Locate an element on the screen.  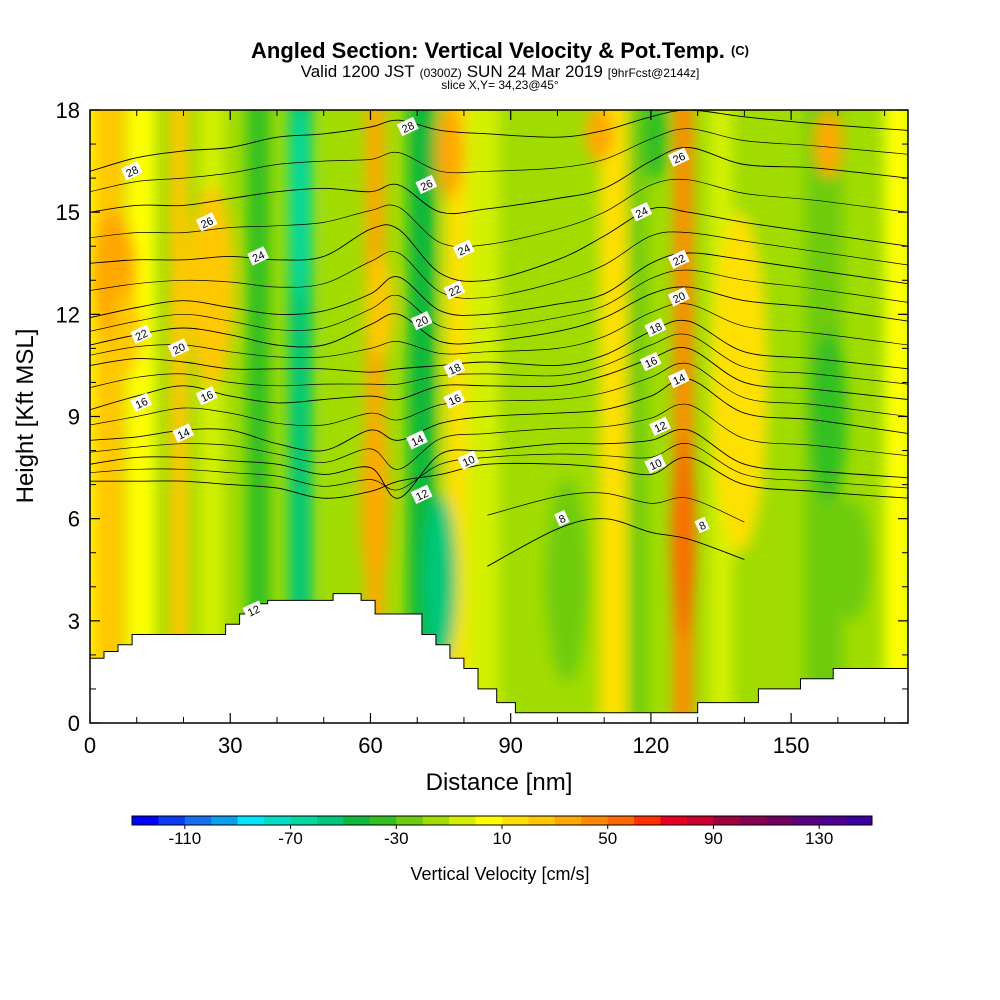
contour-label-10: 26 is located at coordinates (426, 184).